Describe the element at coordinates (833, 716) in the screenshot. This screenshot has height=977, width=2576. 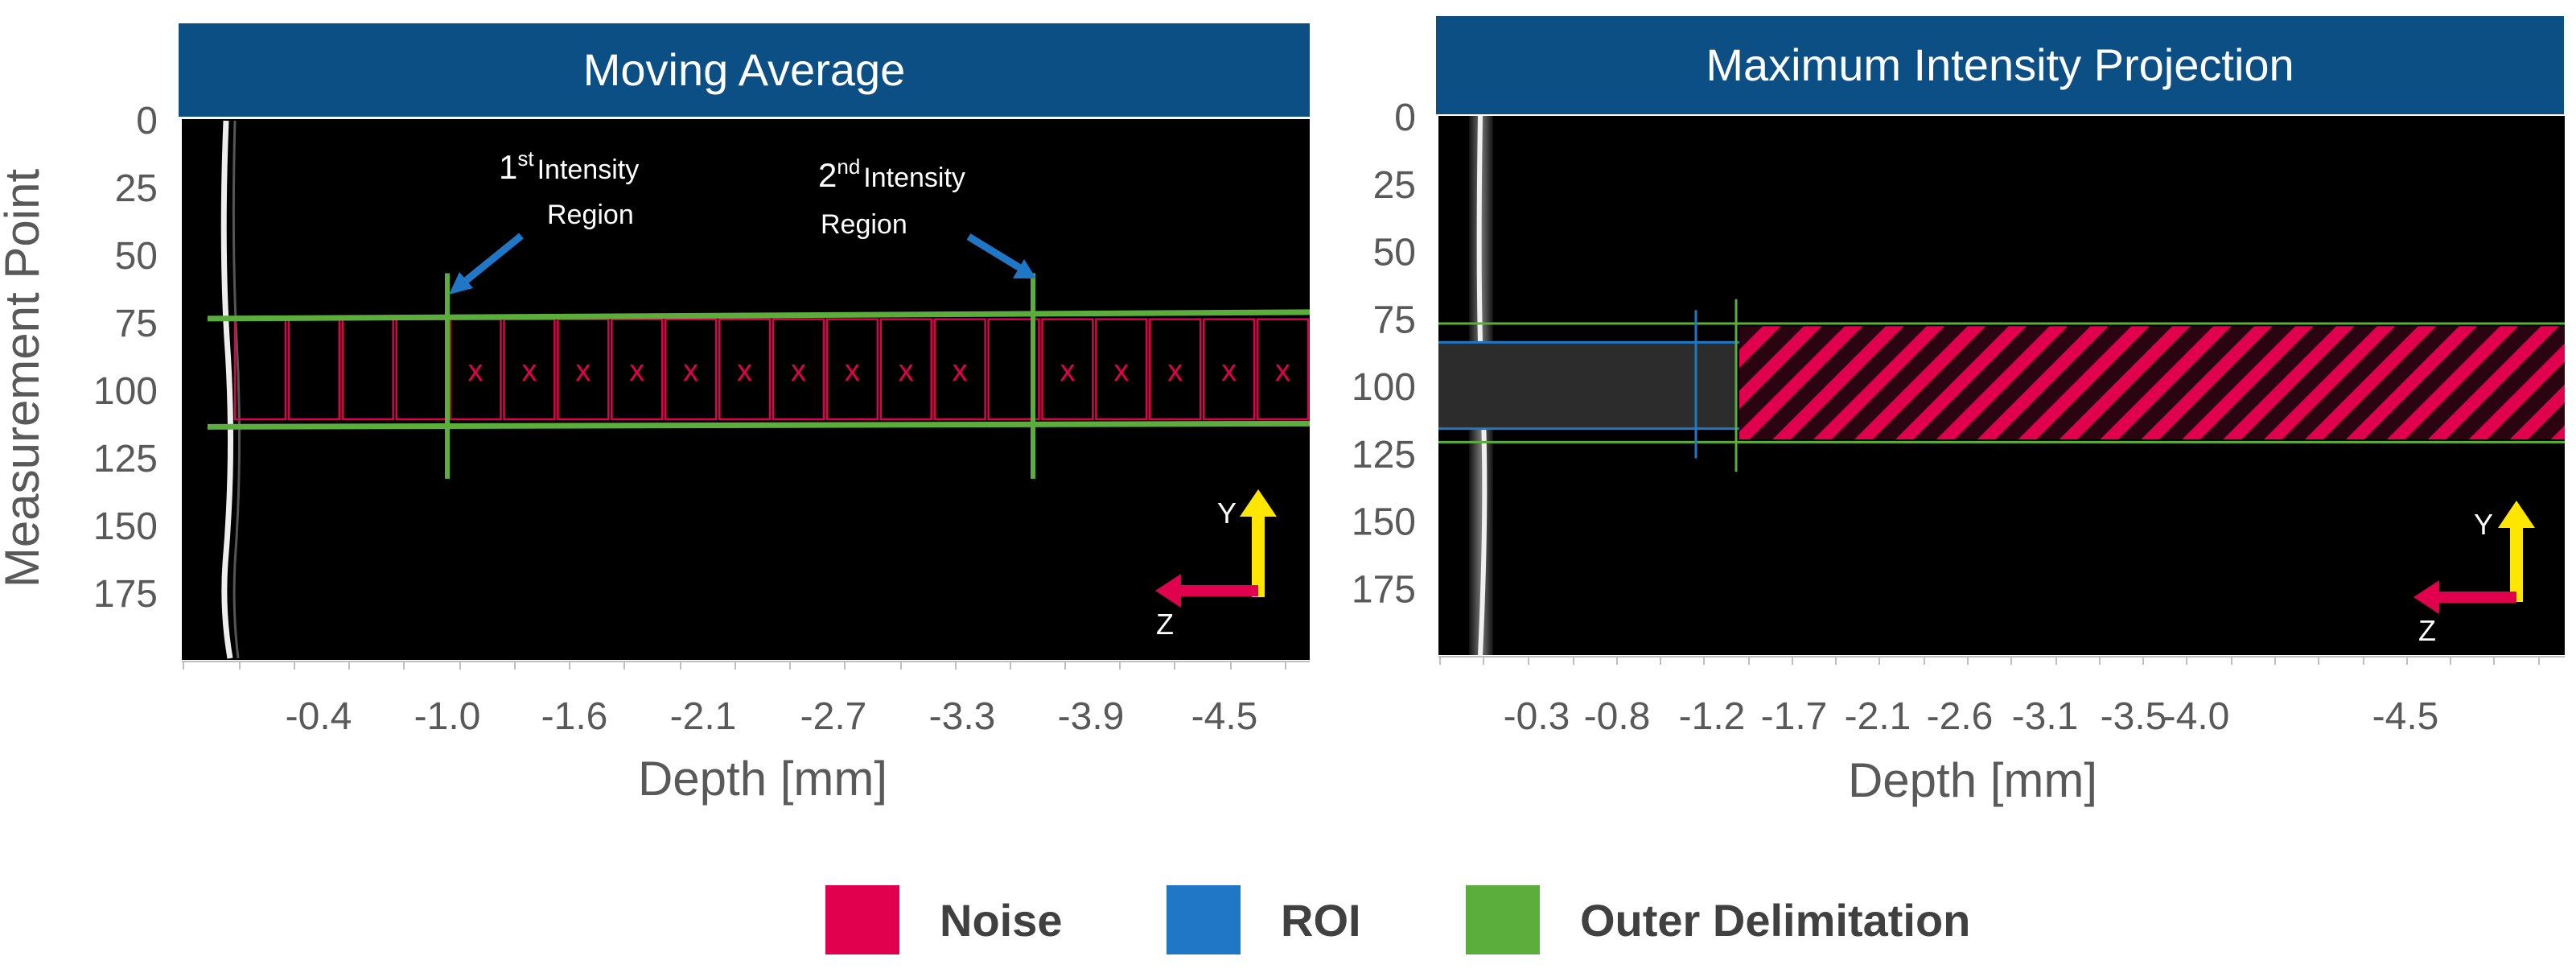
I see `x-tick-label: -2.7` at that location.